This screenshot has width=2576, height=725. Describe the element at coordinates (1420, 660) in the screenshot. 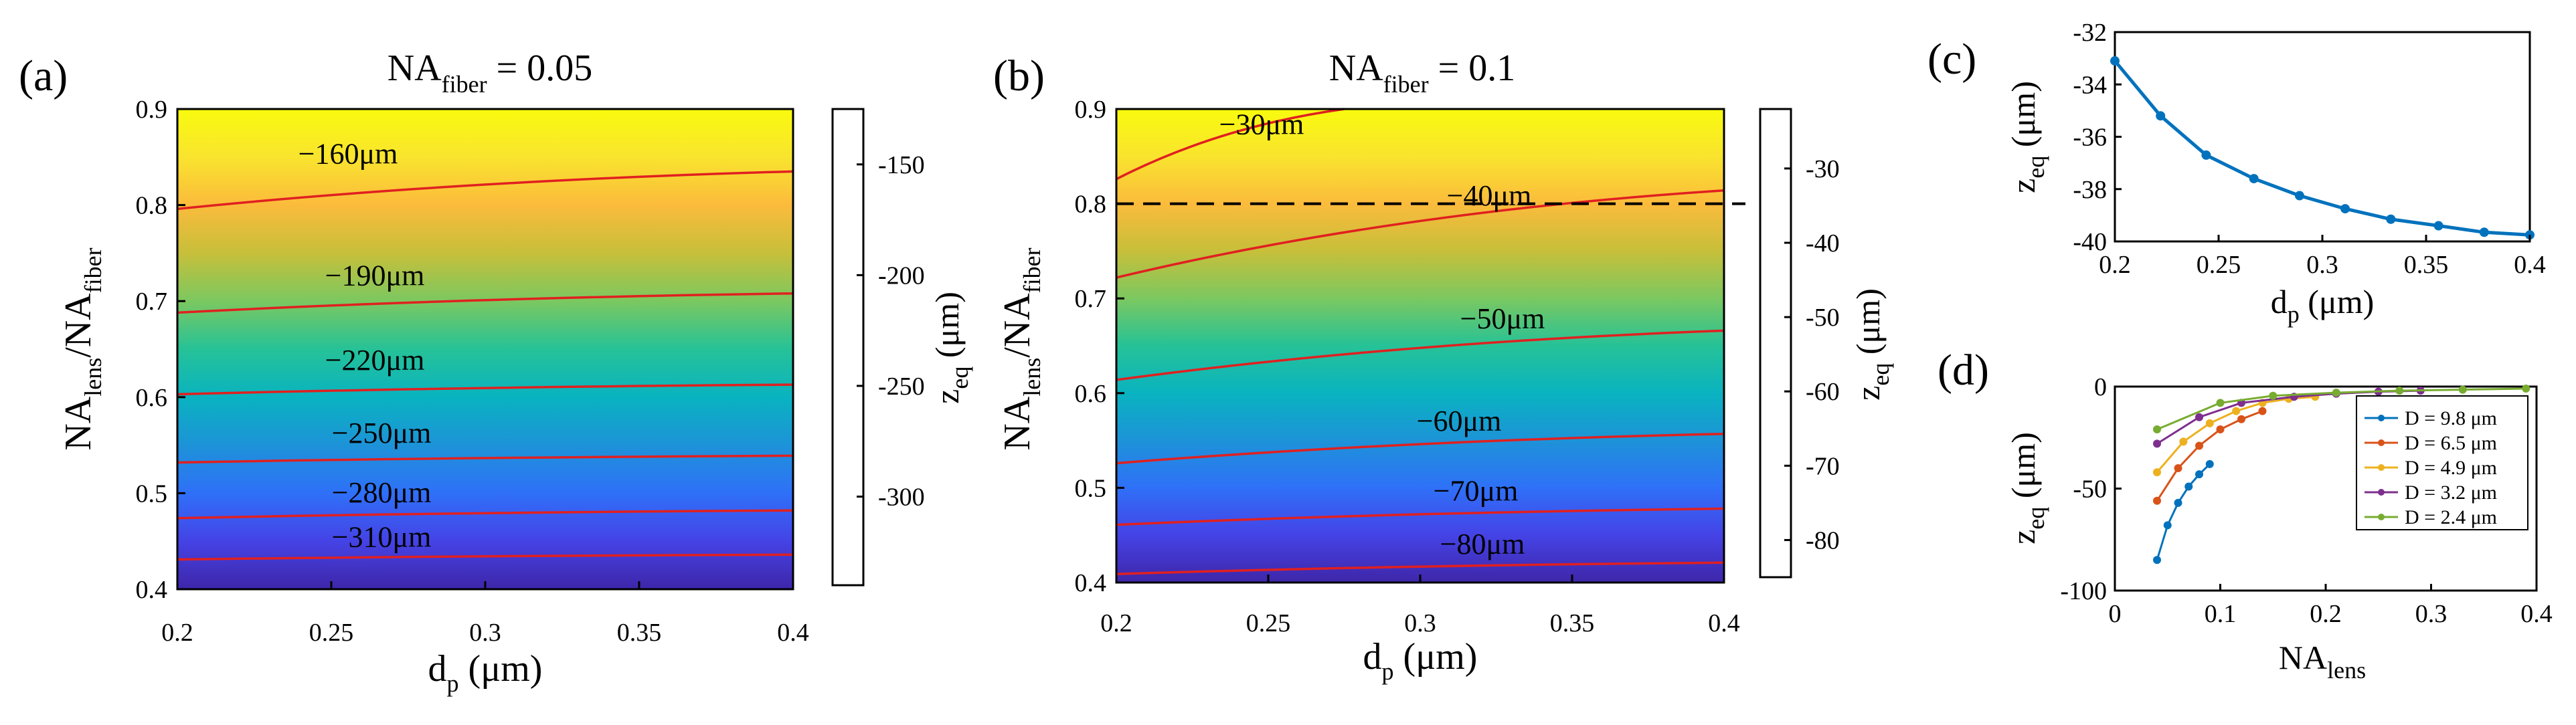

I see `panel-b-x-label: dp (μm)` at that location.